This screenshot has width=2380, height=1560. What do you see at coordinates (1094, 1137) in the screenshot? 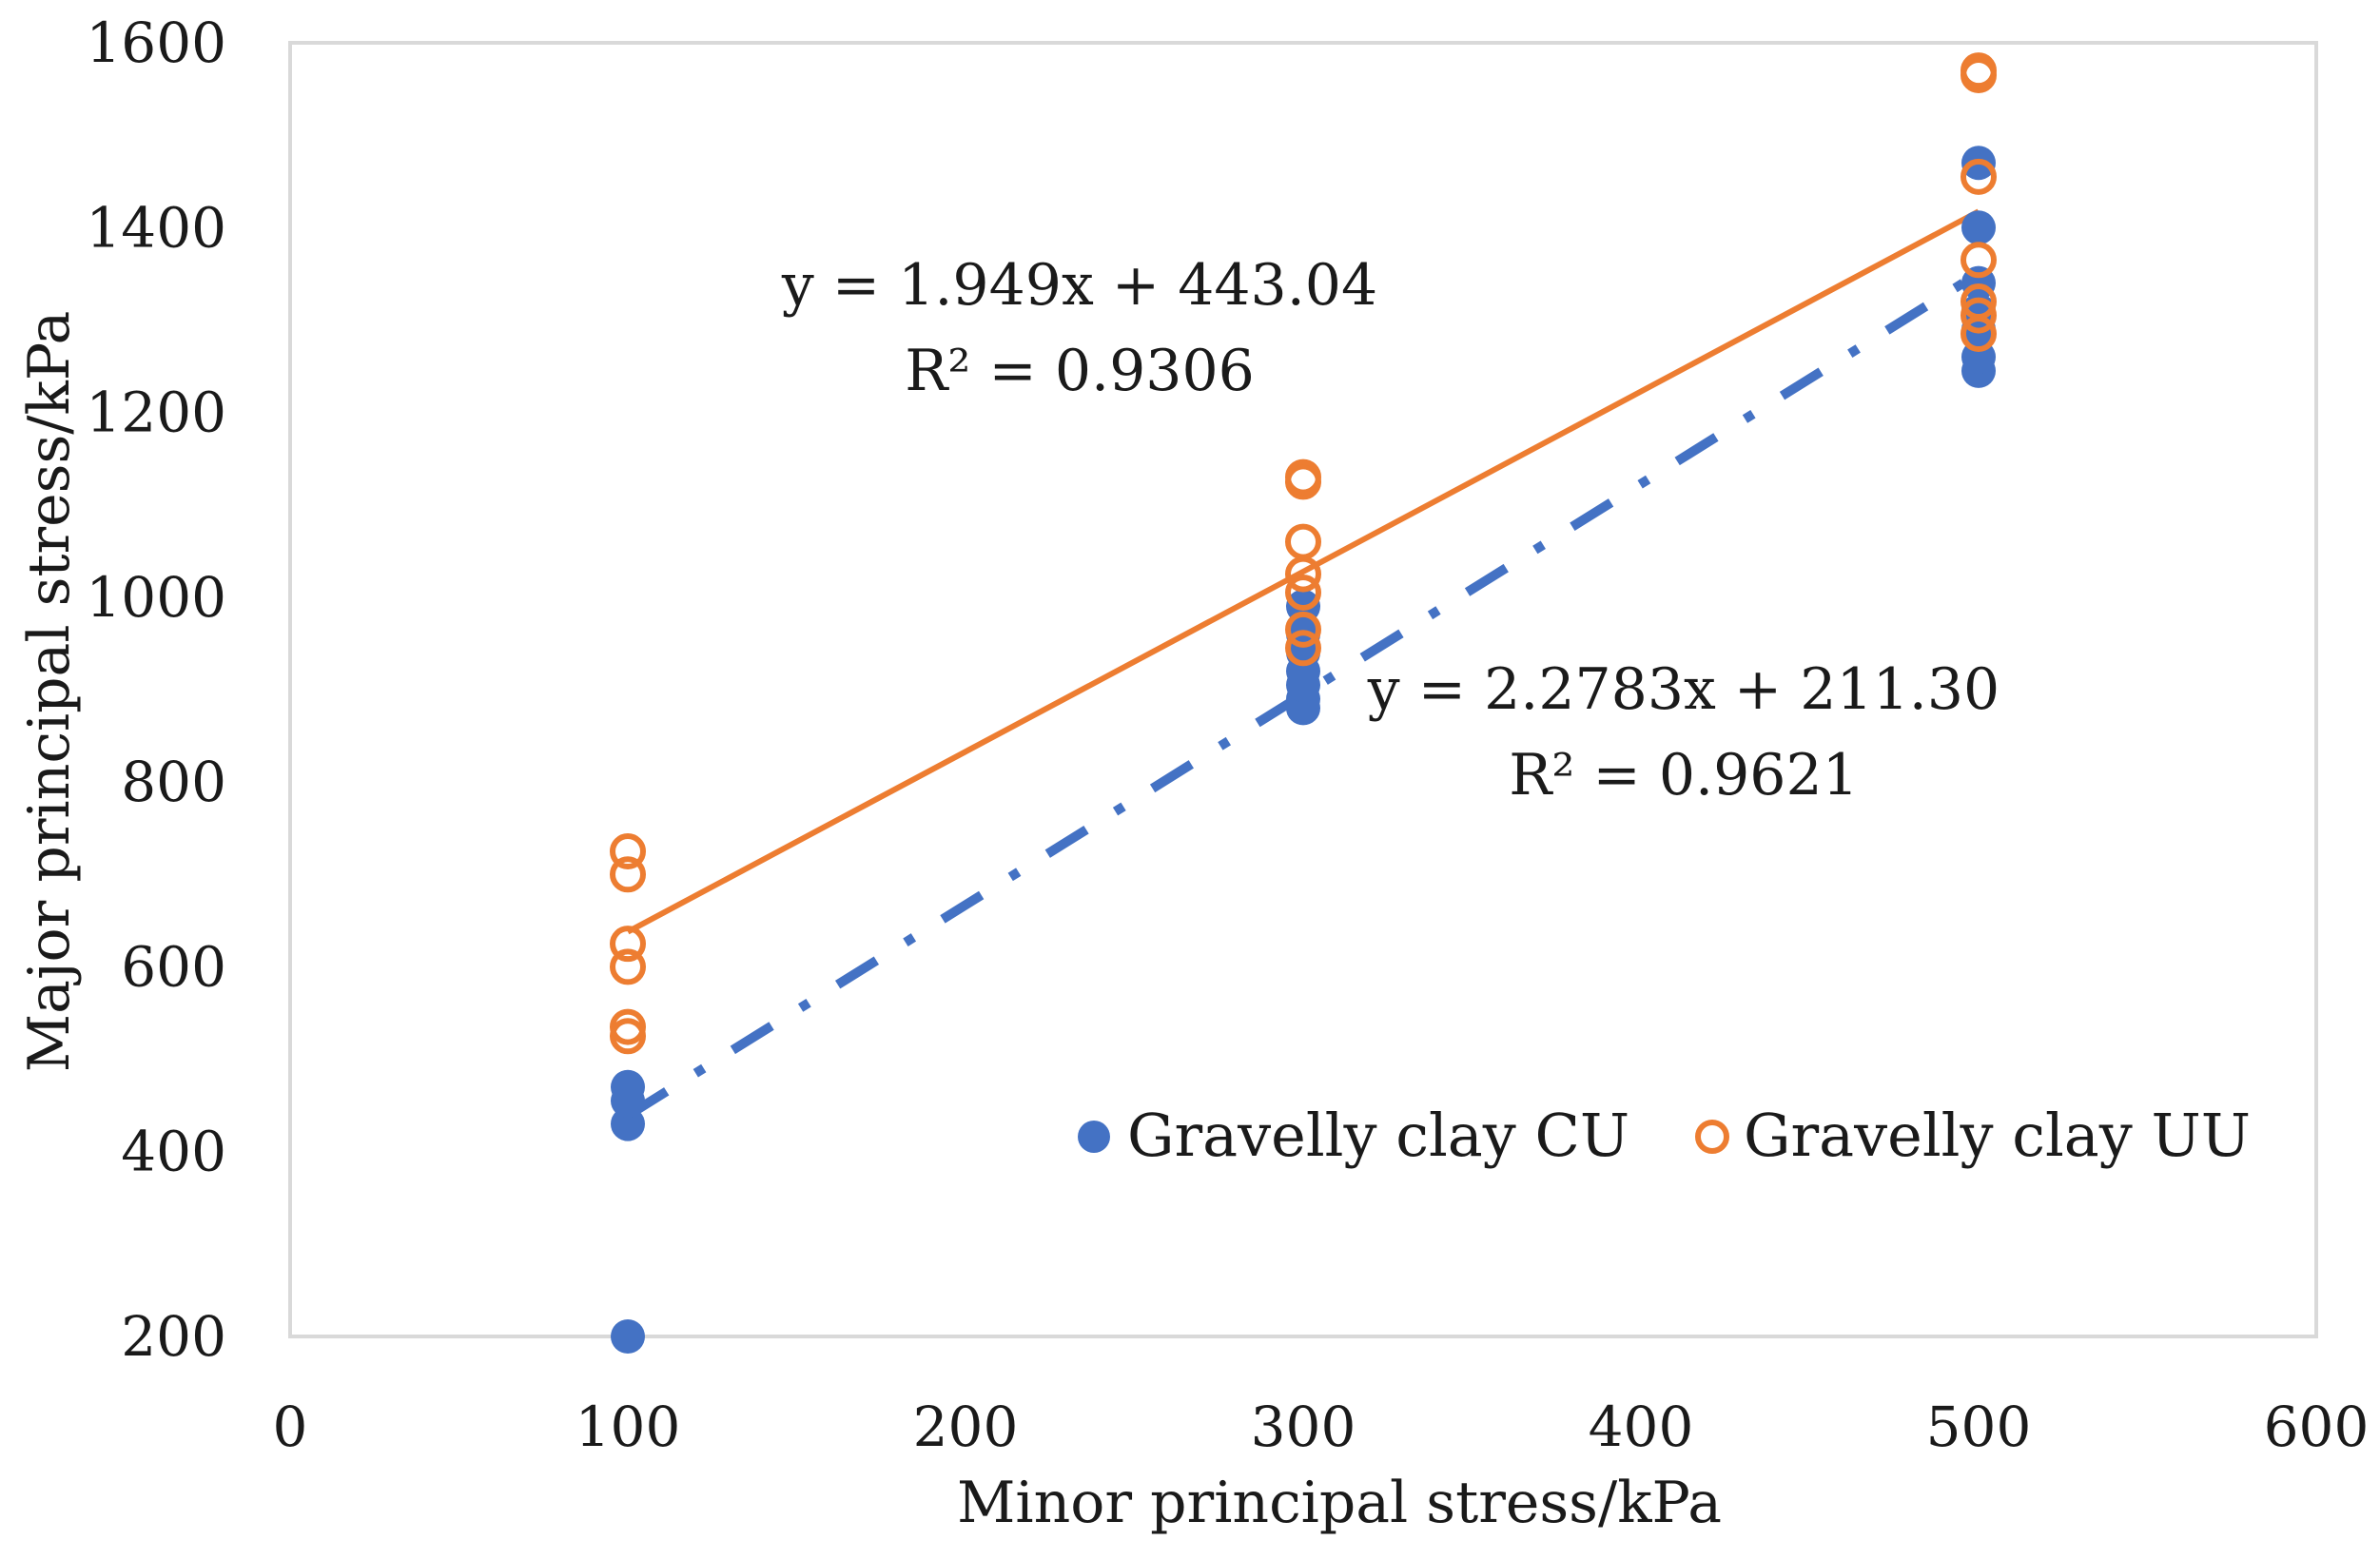
I see `legend-marker-cu` at bounding box center [1094, 1137].